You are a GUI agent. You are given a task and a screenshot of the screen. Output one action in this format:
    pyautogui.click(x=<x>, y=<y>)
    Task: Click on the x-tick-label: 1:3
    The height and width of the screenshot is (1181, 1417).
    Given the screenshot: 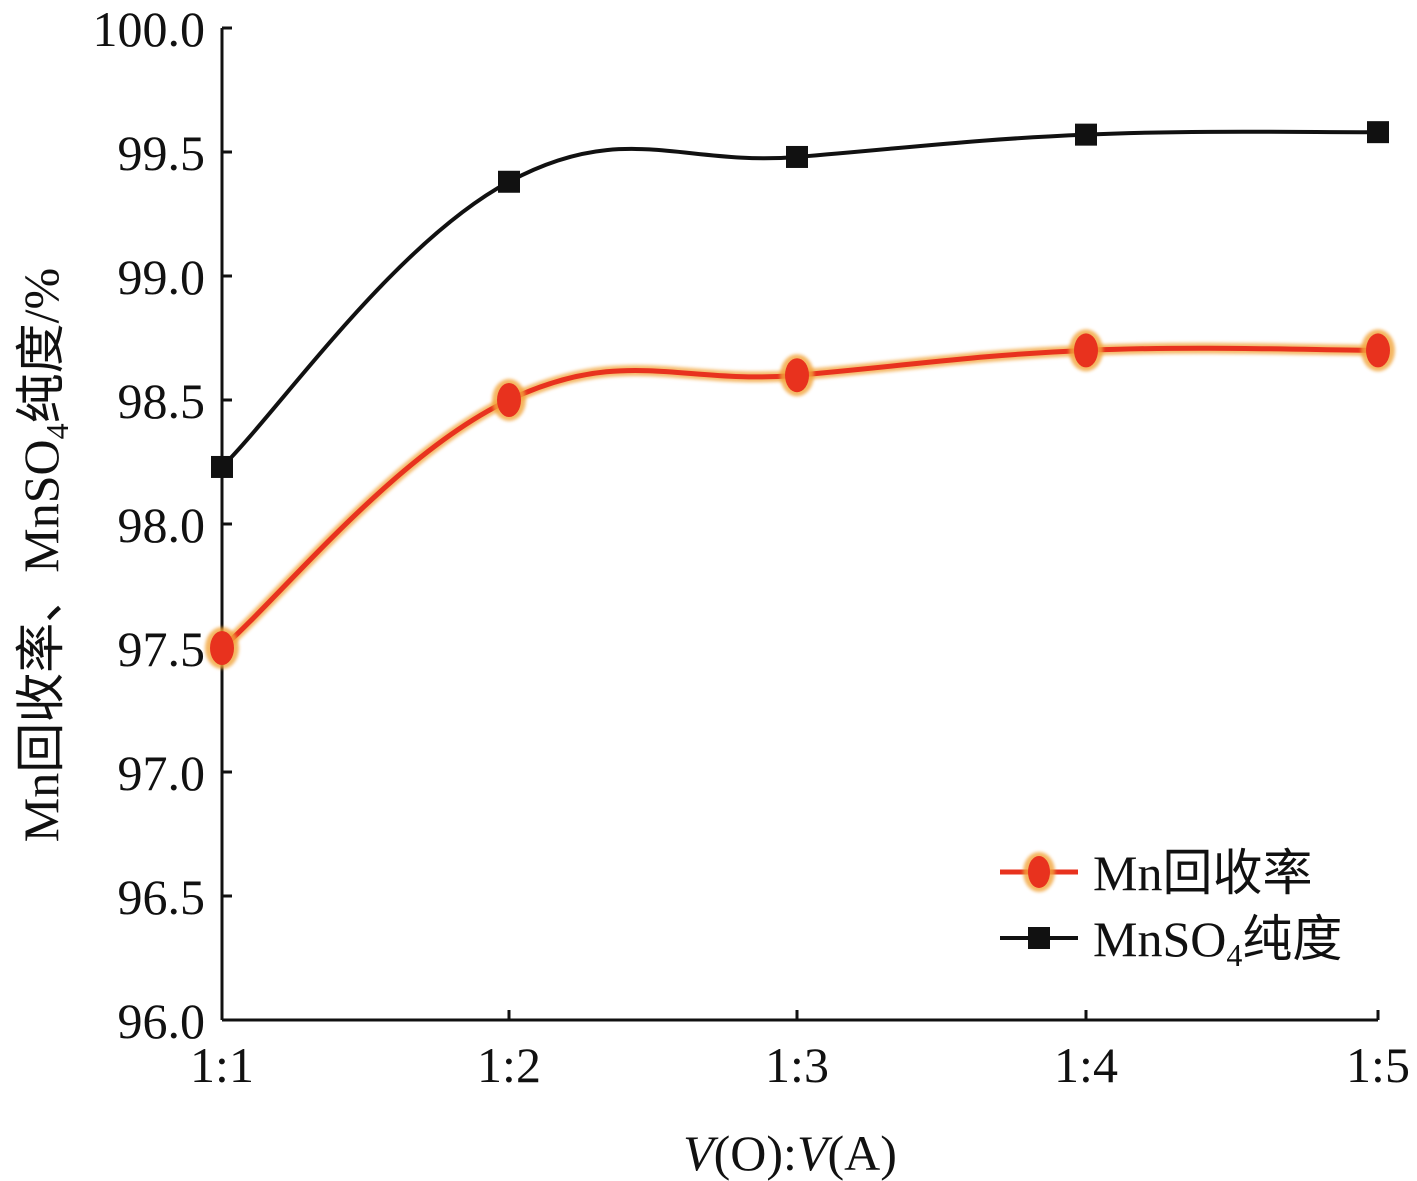 What is the action you would take?
    pyautogui.click(x=797, y=1065)
    